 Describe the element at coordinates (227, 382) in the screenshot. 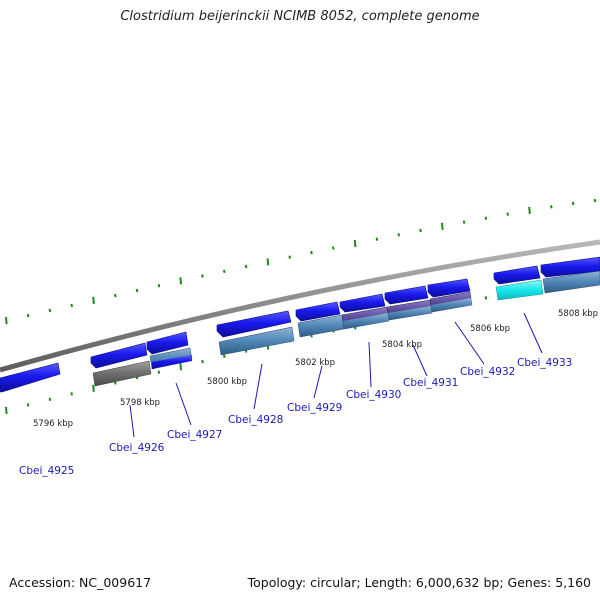

I see `scale-label: 5800 kbp` at that location.